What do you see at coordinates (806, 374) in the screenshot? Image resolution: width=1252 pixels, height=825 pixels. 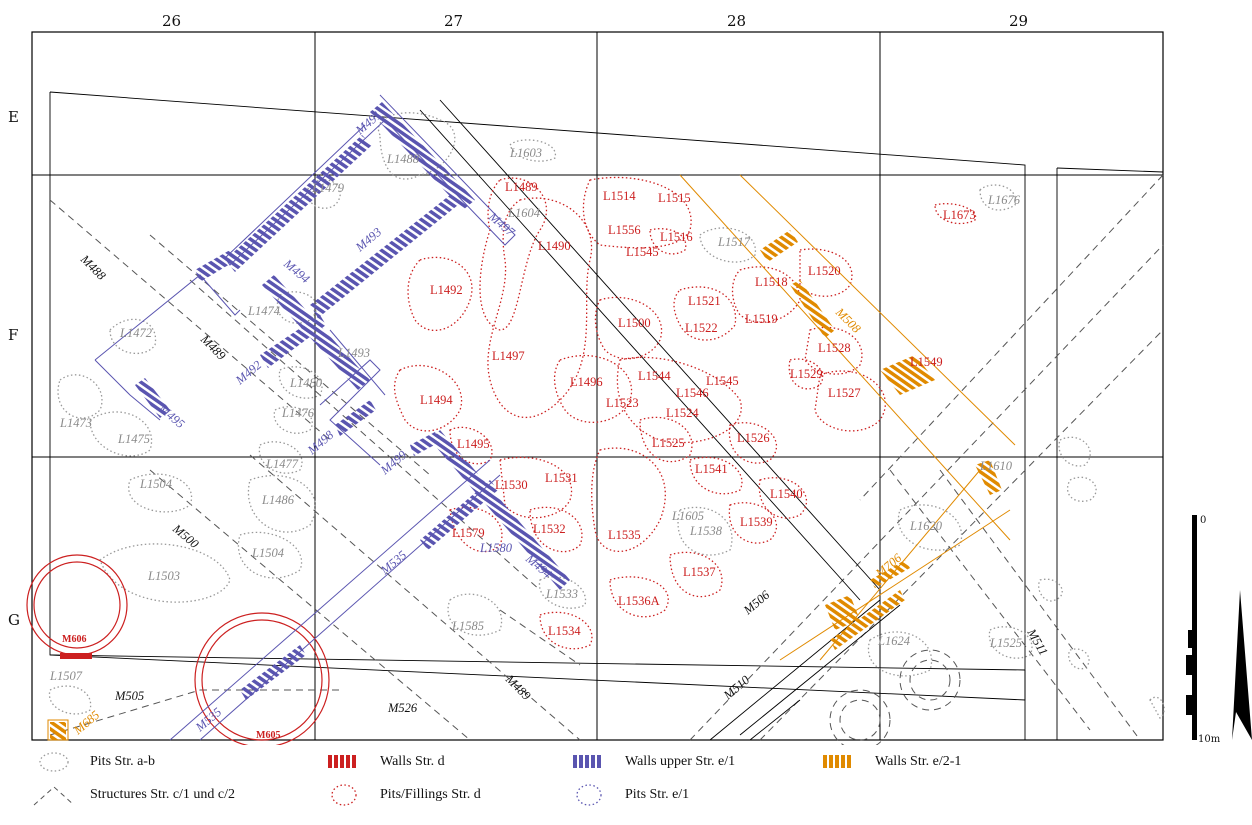 I see `label-L1529: L1529` at bounding box center [806, 374].